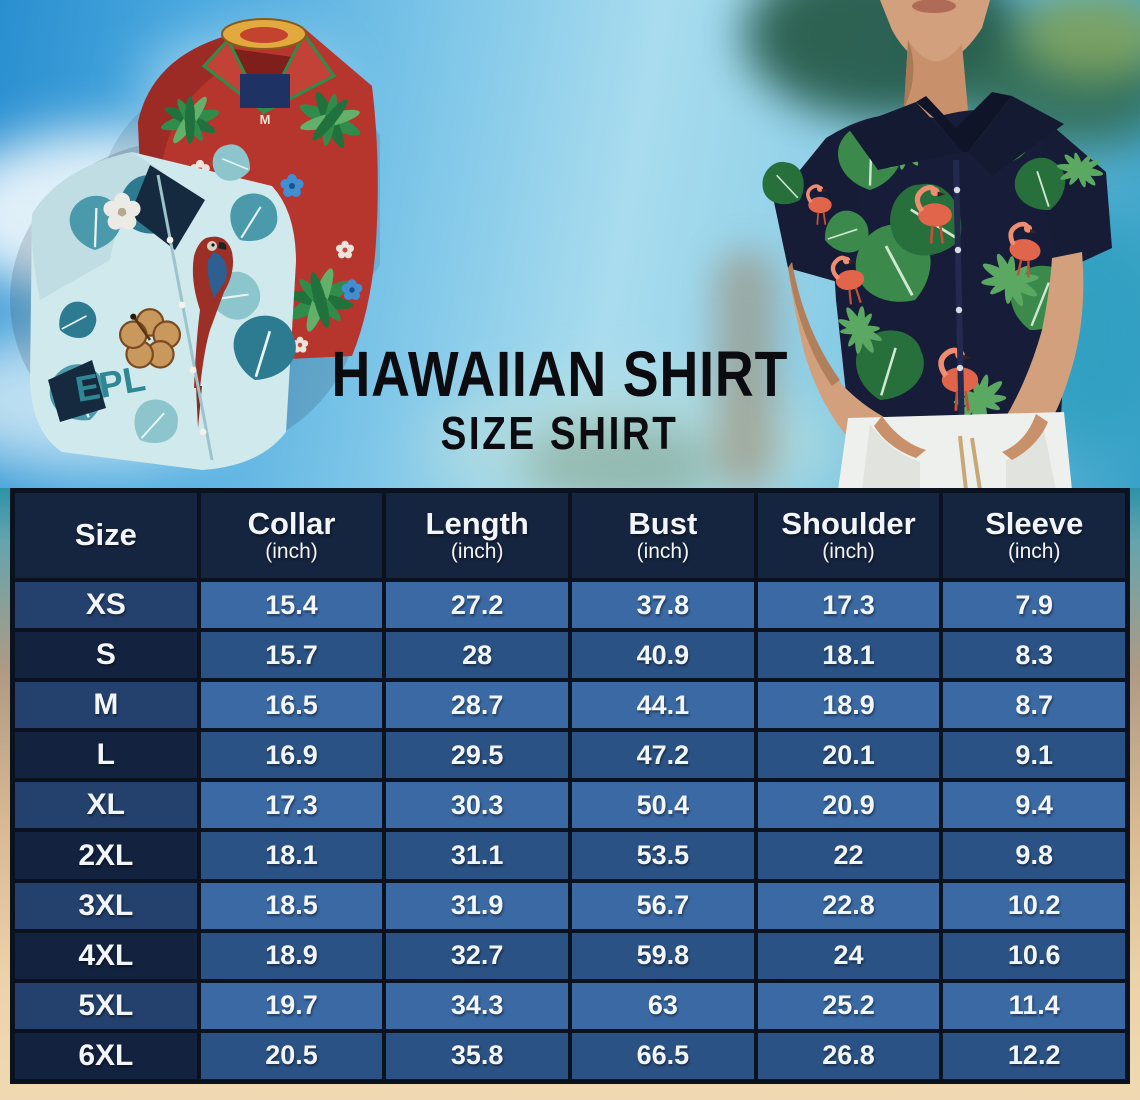 The height and width of the screenshot is (1100, 1140). I want to click on value-cell: 20.1, so click(848, 755).